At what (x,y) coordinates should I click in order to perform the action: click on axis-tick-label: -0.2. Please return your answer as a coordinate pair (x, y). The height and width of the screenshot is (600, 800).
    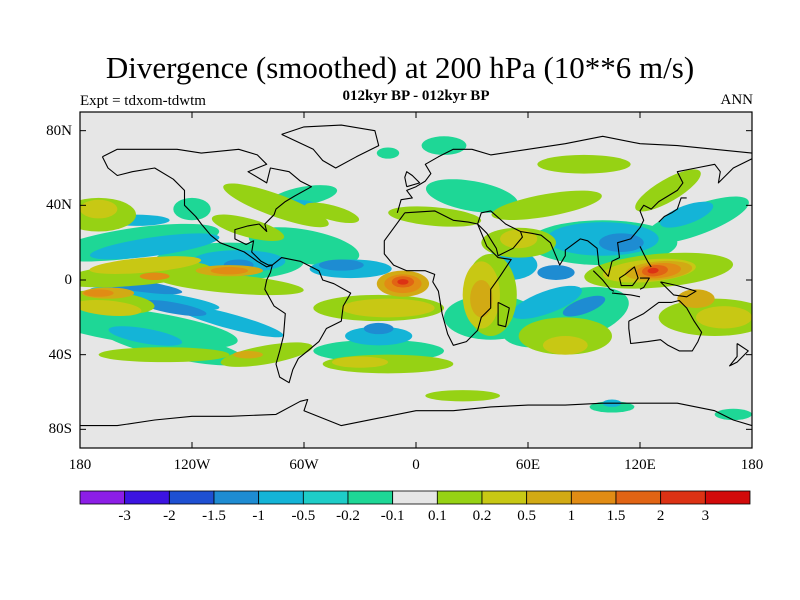
    Looking at the image, I should click on (348, 516).